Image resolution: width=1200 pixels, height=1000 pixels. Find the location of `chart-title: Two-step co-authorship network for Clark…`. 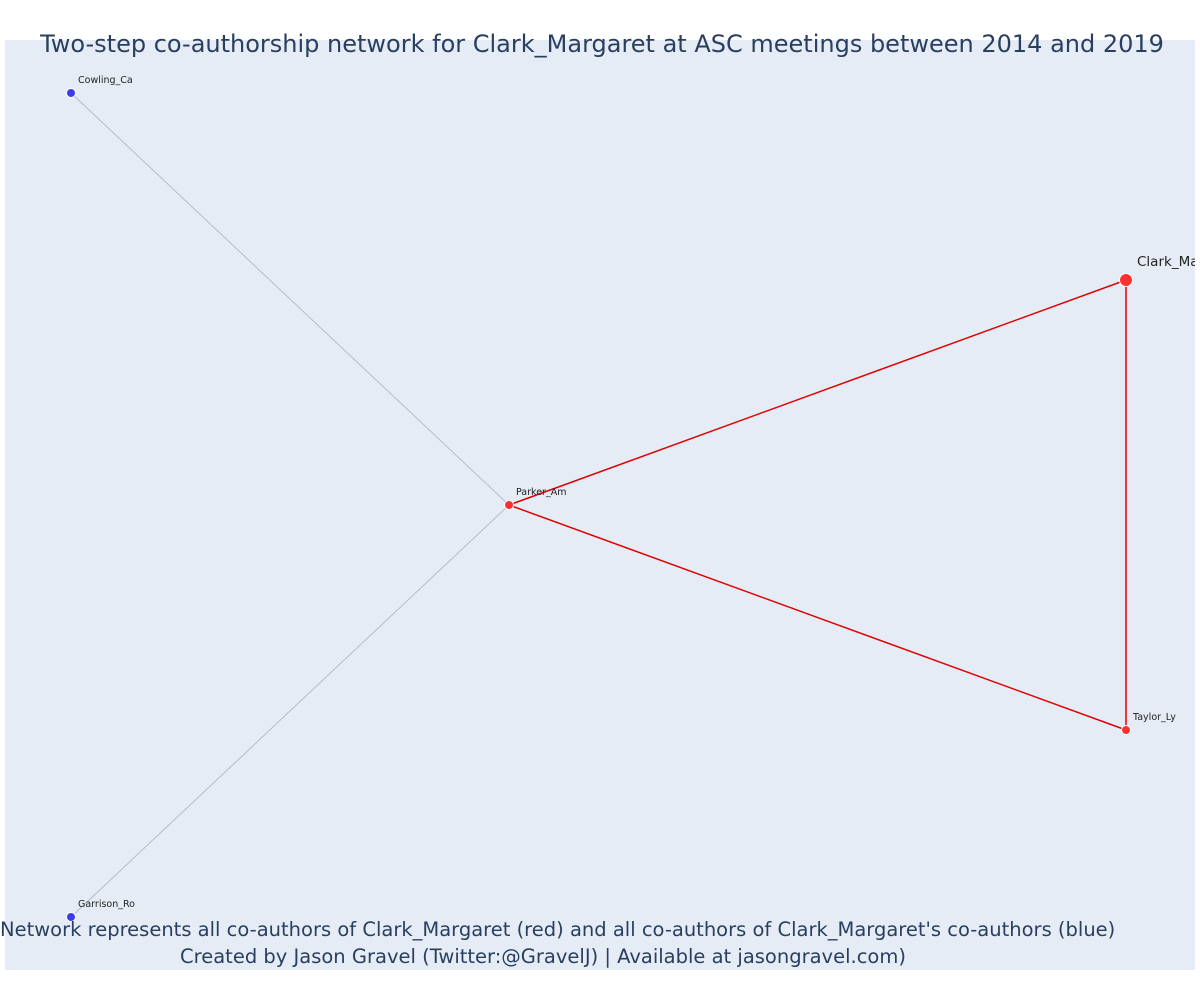

chart-title: Two-step co-authorship network for Clark… is located at coordinates (602, 44).